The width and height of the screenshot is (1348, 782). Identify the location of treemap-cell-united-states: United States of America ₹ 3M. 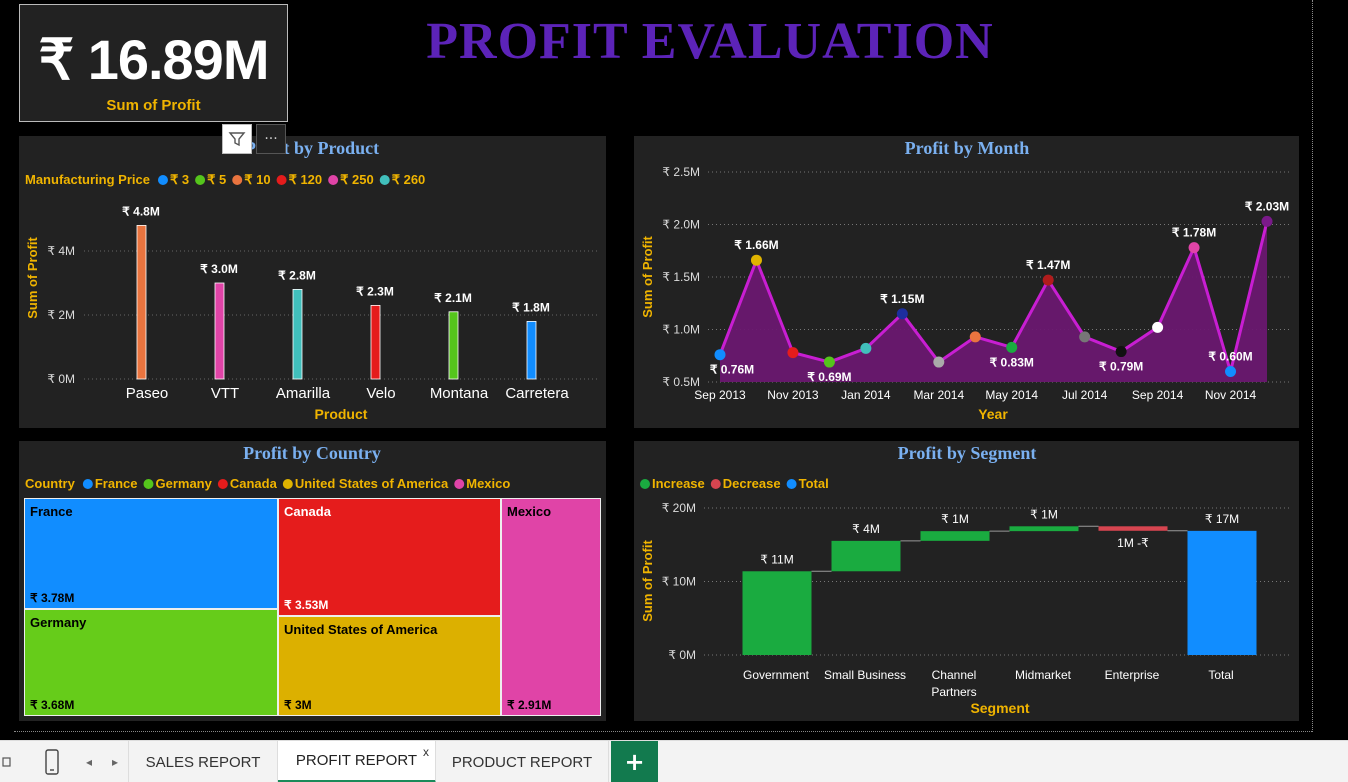
(389, 666).